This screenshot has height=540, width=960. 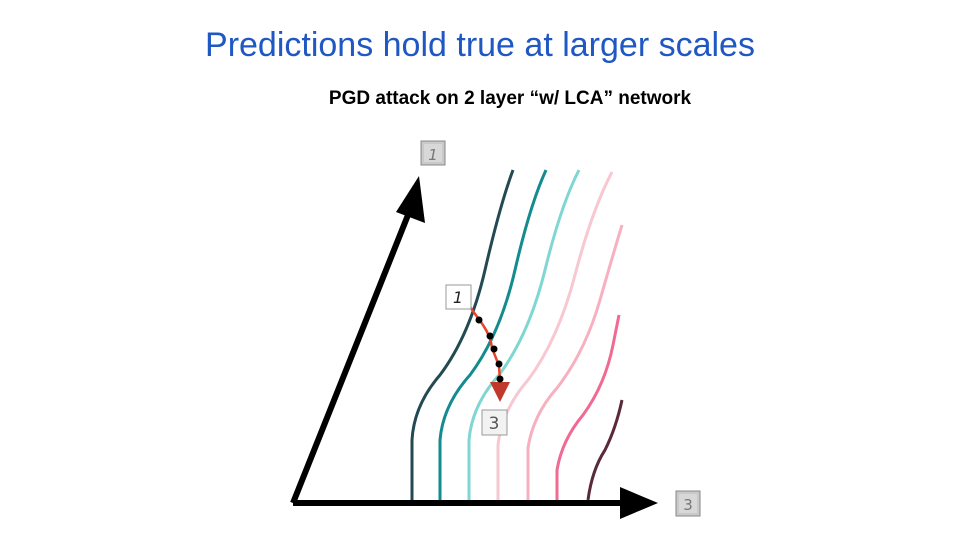 I want to click on axis-y-digit-thumbnail: 1, so click(x=433, y=153).